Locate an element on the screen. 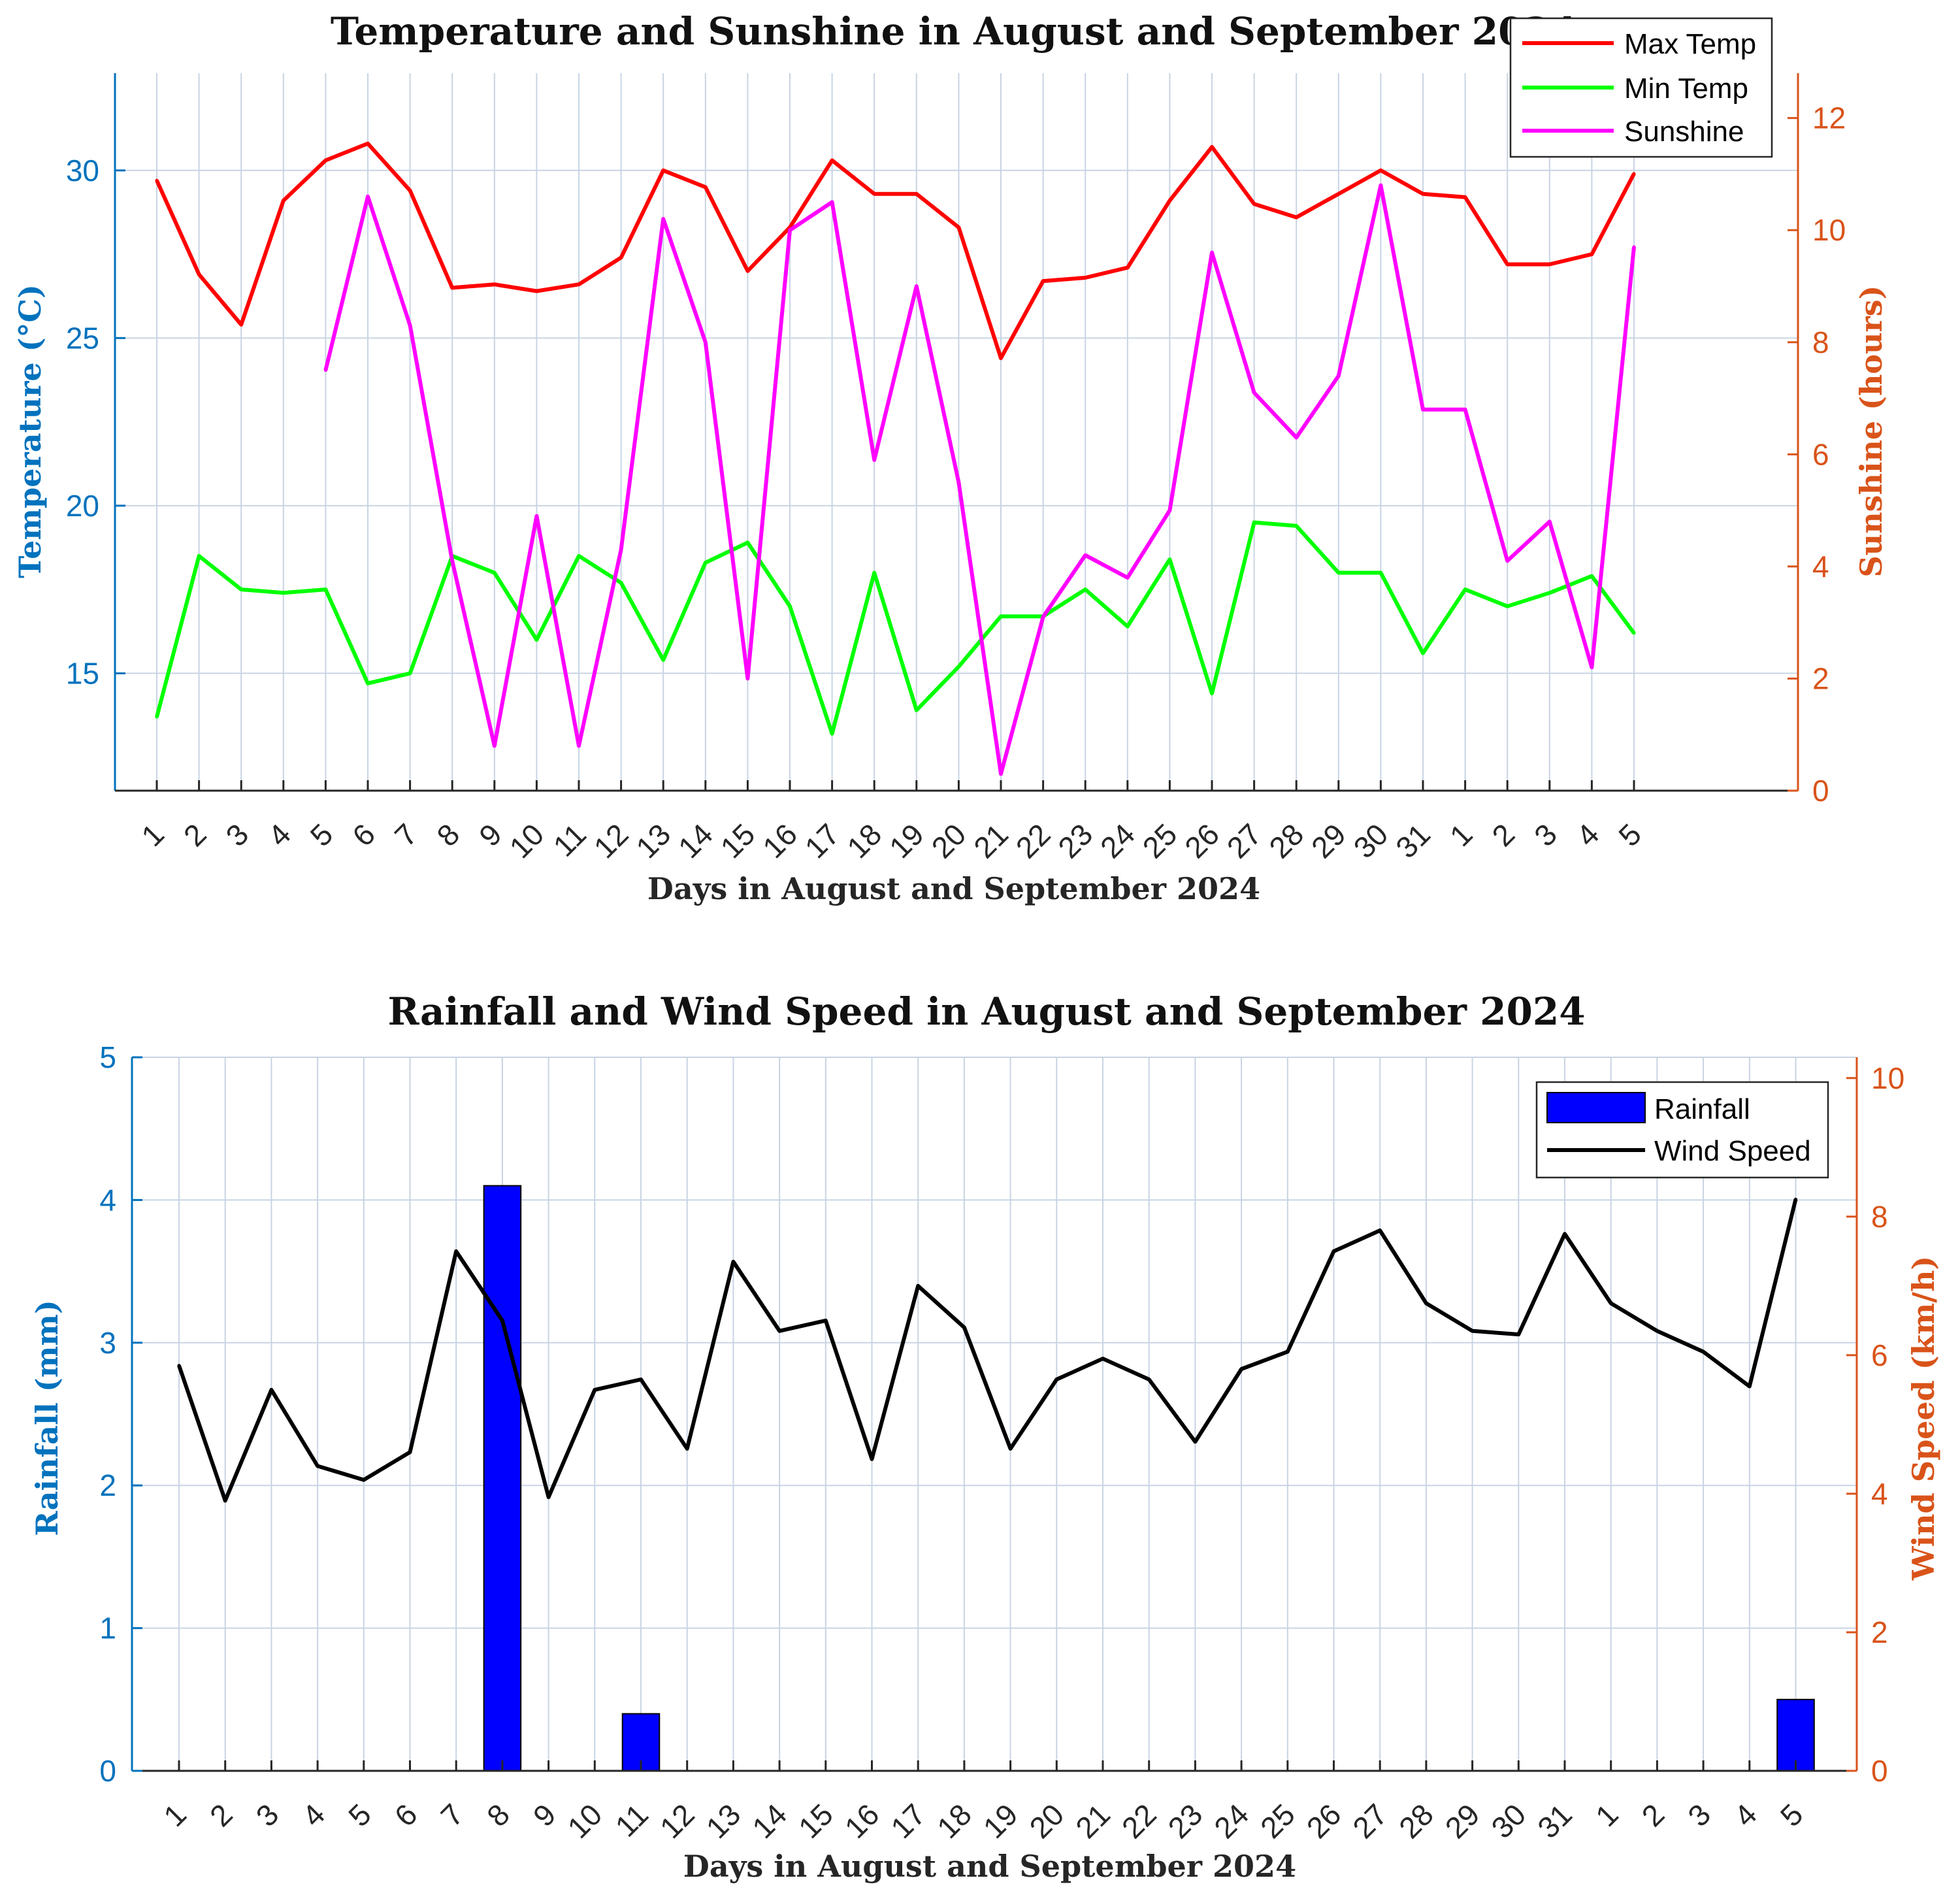 Image resolution: width=1960 pixels, height=1895 pixels. chart1-right-tick-label: 6 is located at coordinates (1820, 454).